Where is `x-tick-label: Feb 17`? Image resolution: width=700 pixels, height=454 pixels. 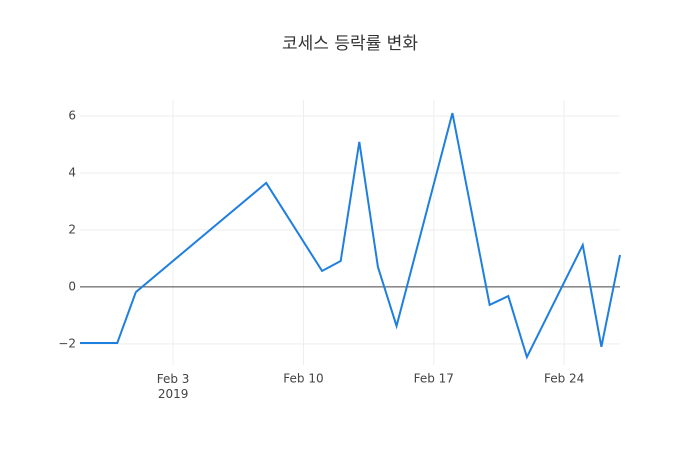 x-tick-label: Feb 17 is located at coordinates (434, 379).